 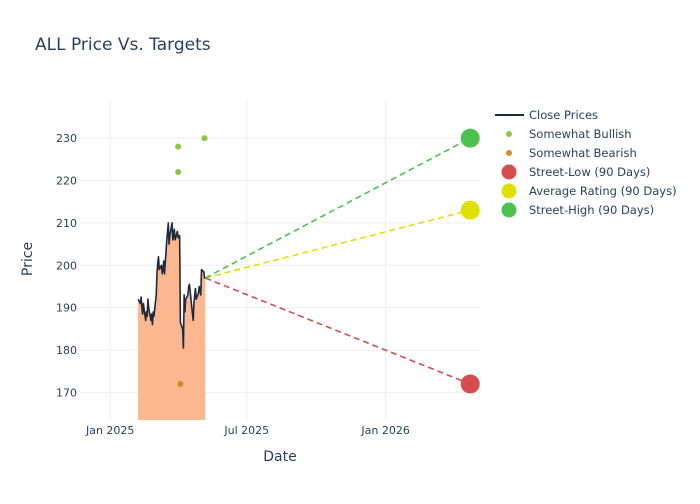 What do you see at coordinates (66, 223) in the screenshot?
I see `y-tick-label: 210` at bounding box center [66, 223].